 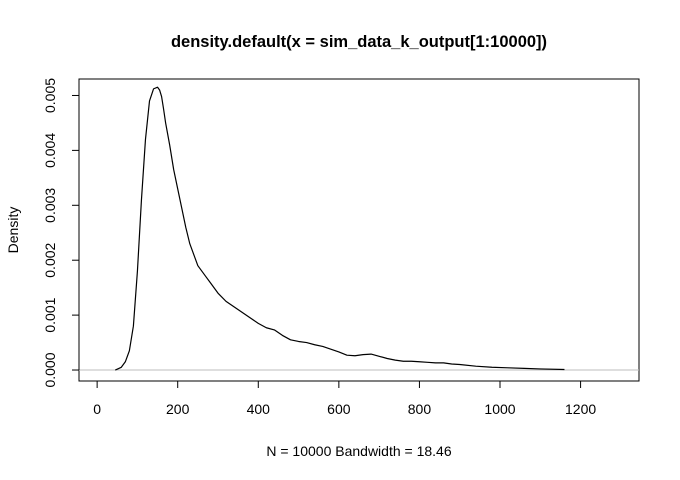 I want to click on y-tick-label: 0.003, so click(x=50, y=205).